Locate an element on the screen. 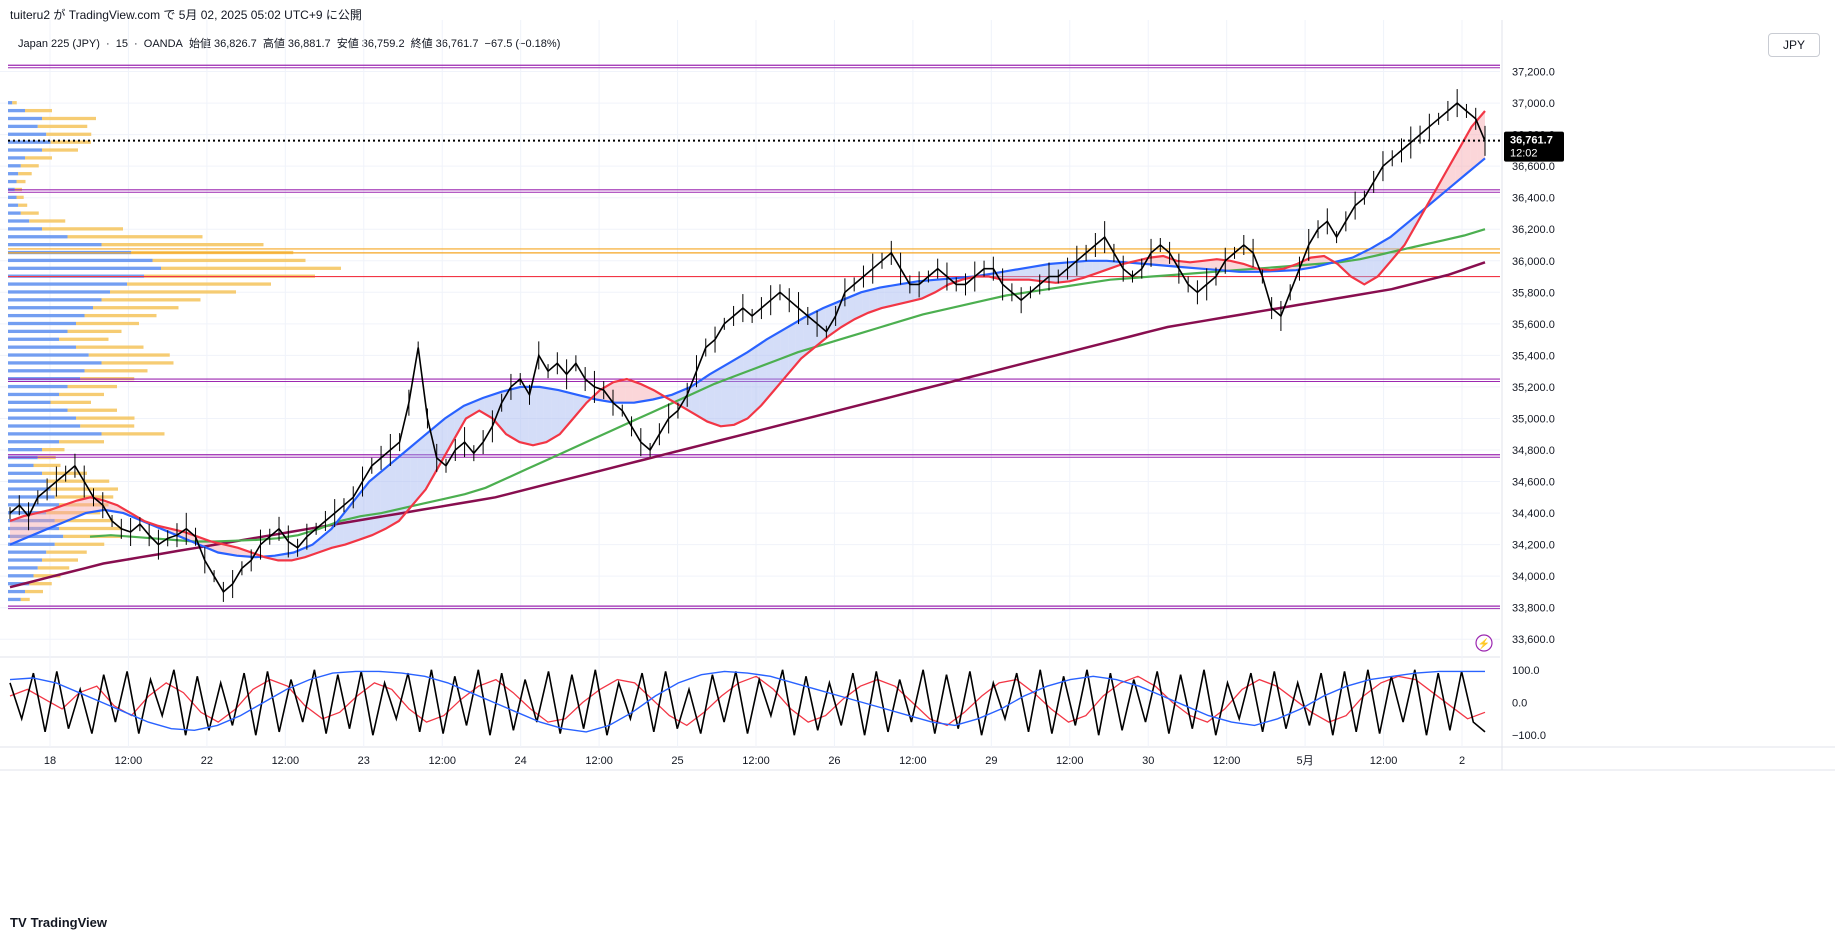 The height and width of the screenshot is (939, 1835). last-price-value: 36,761.7 is located at coordinates (1531, 141).